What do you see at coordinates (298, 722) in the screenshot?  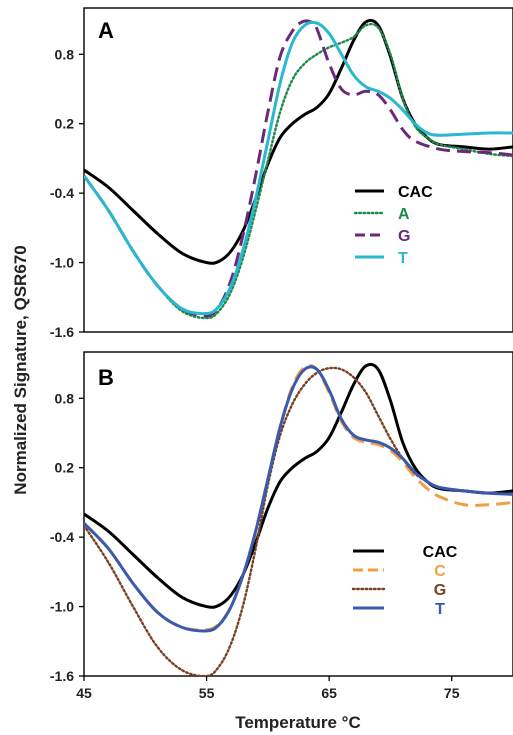 I see `x-axis-title: Temperature °C` at bounding box center [298, 722].